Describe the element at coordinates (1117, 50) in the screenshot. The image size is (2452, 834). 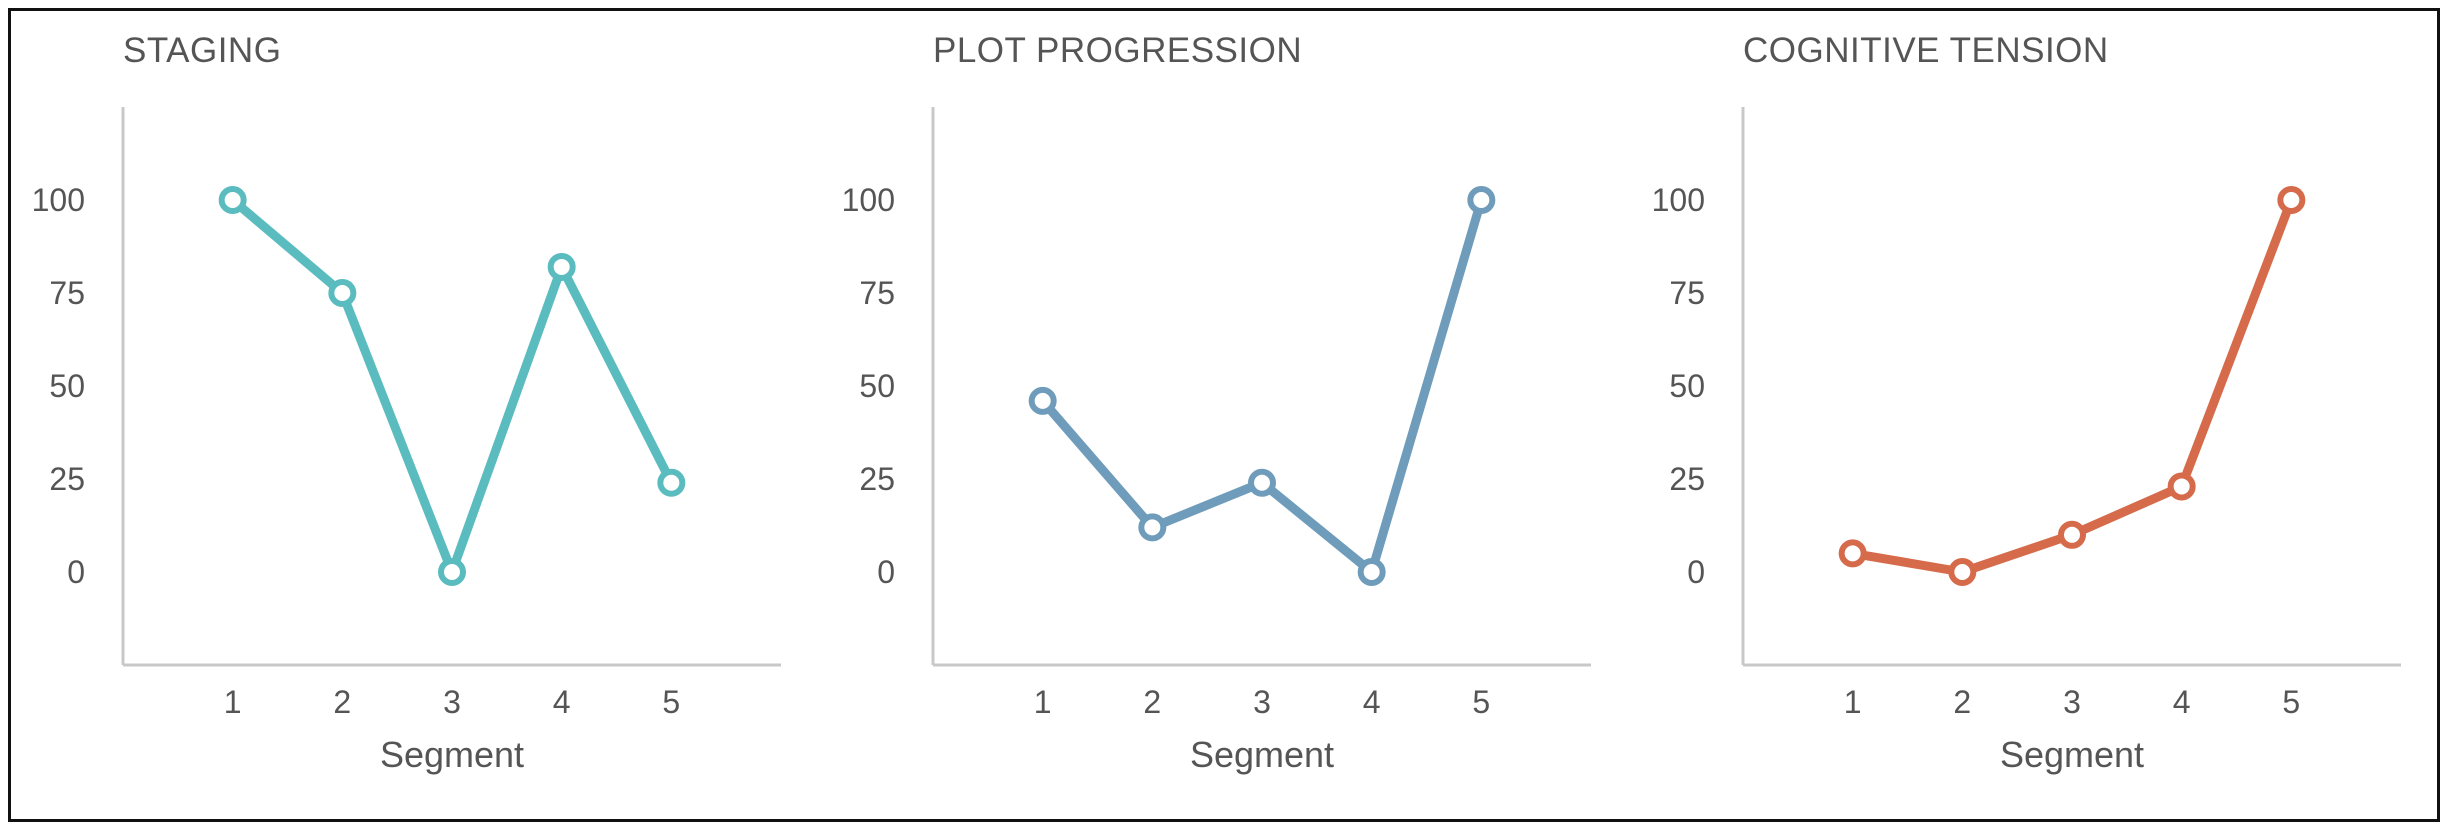
I see `chart-title: PLOT PROGRESSION` at that location.